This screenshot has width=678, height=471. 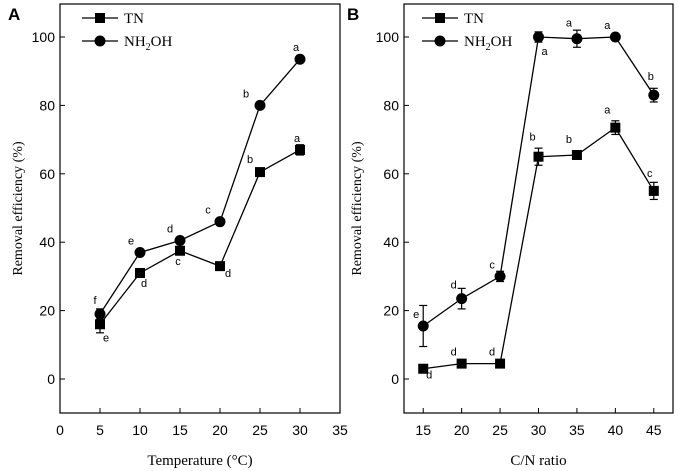 I want to click on x-tick-label: 0, so click(x=60, y=430).